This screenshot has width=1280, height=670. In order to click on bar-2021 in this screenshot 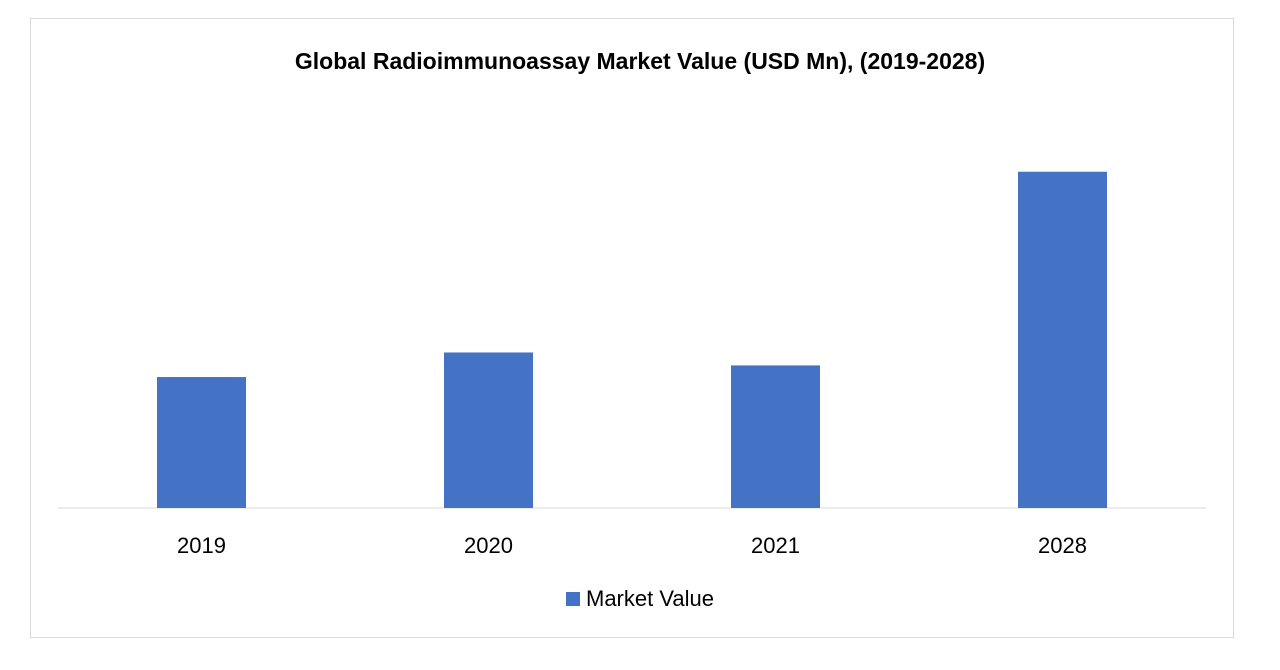, I will do `click(775, 436)`.